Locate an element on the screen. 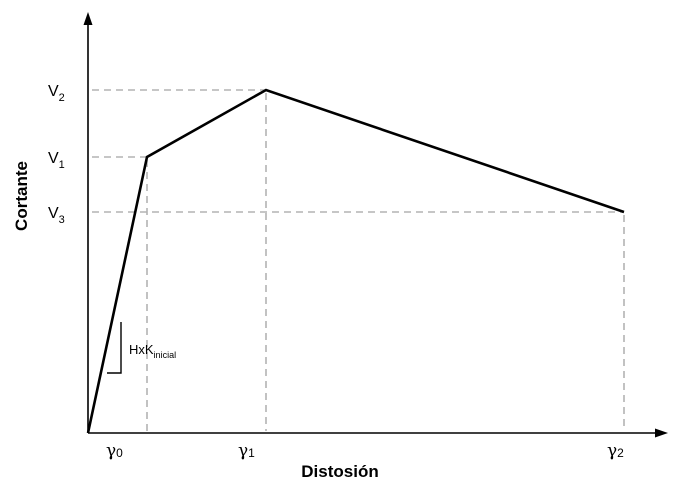  slope-label-subscript: inicial is located at coordinates (165, 355).